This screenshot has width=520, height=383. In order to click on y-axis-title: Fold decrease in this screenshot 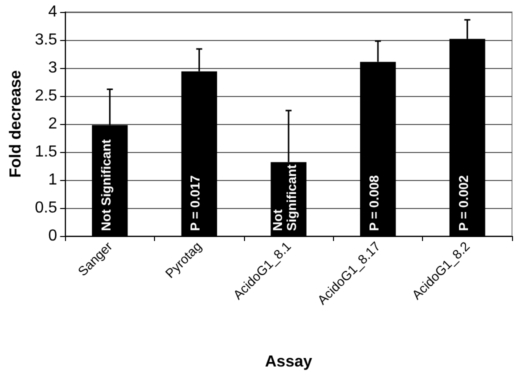, I will do `click(16, 124)`.